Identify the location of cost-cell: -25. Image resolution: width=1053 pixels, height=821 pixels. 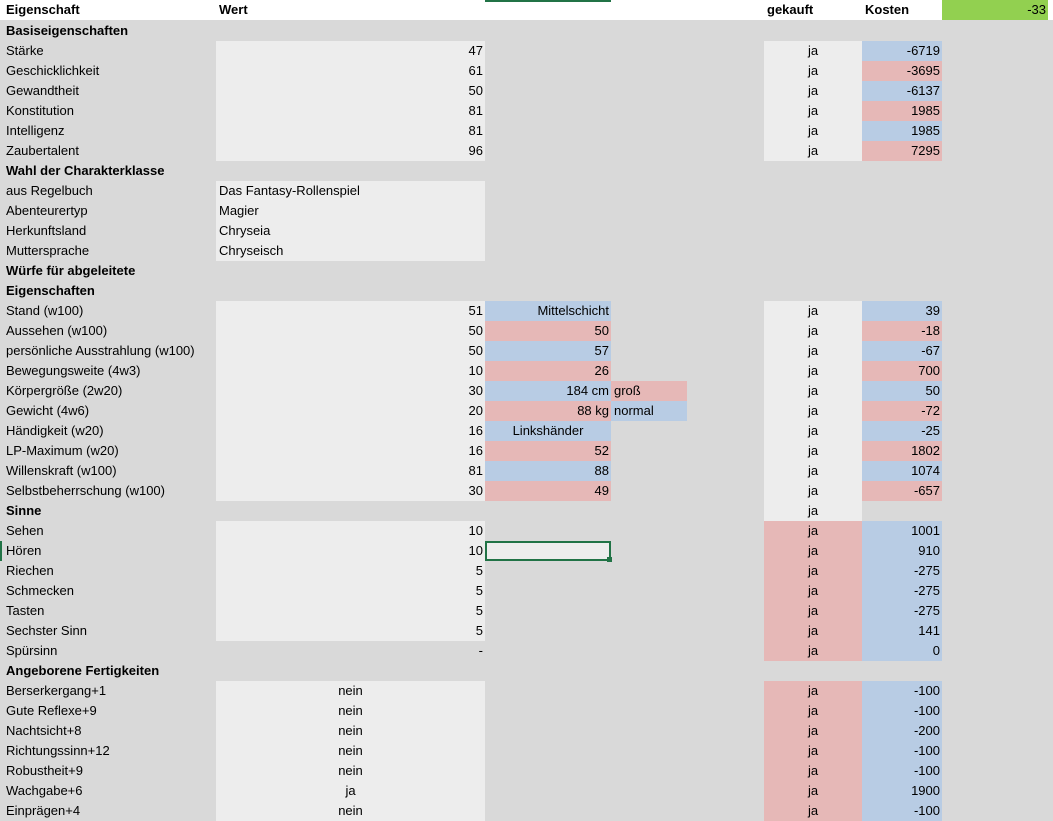
(902, 431).